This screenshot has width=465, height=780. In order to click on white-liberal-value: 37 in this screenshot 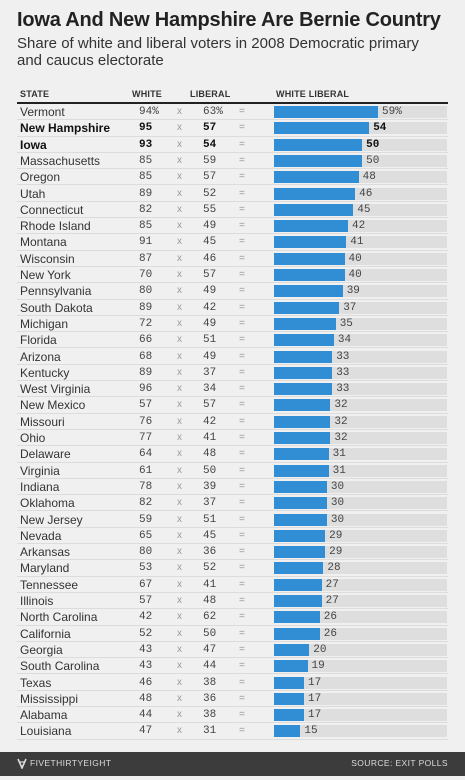, I will do `click(350, 307)`.